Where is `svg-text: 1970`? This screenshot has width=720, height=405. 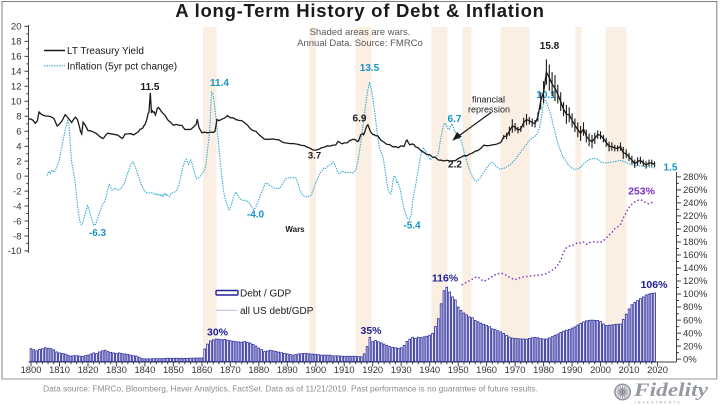
svg-text: 1970 is located at coordinates (515, 369).